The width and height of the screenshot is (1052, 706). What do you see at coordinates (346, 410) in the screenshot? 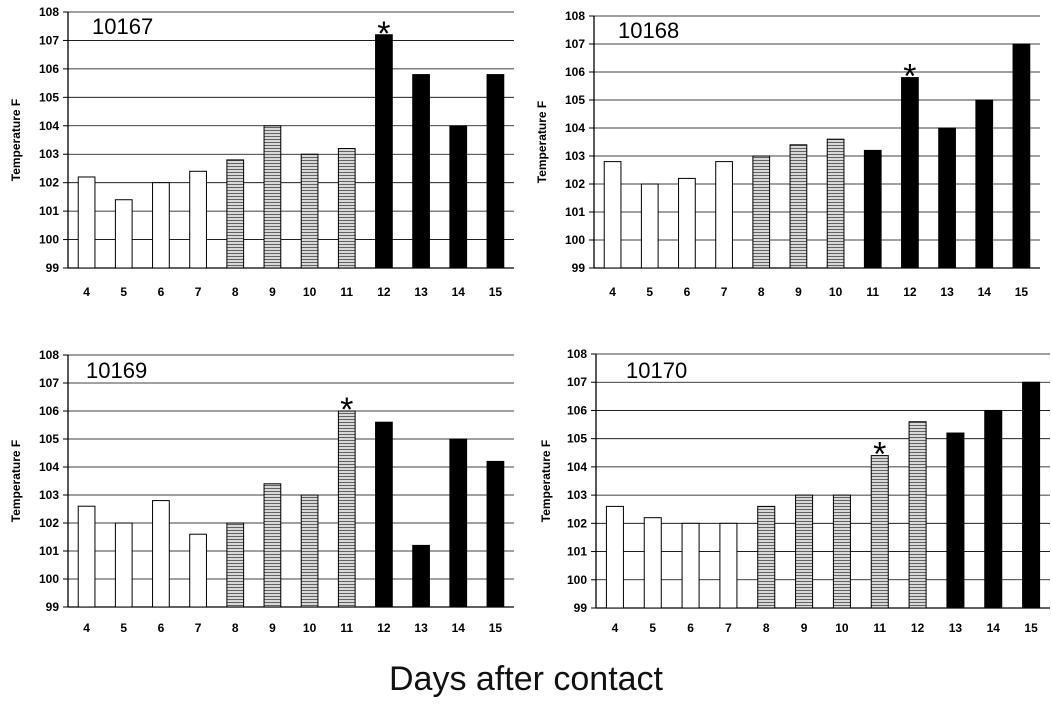
I see `asterisk-annotation: *` at bounding box center [346, 410].